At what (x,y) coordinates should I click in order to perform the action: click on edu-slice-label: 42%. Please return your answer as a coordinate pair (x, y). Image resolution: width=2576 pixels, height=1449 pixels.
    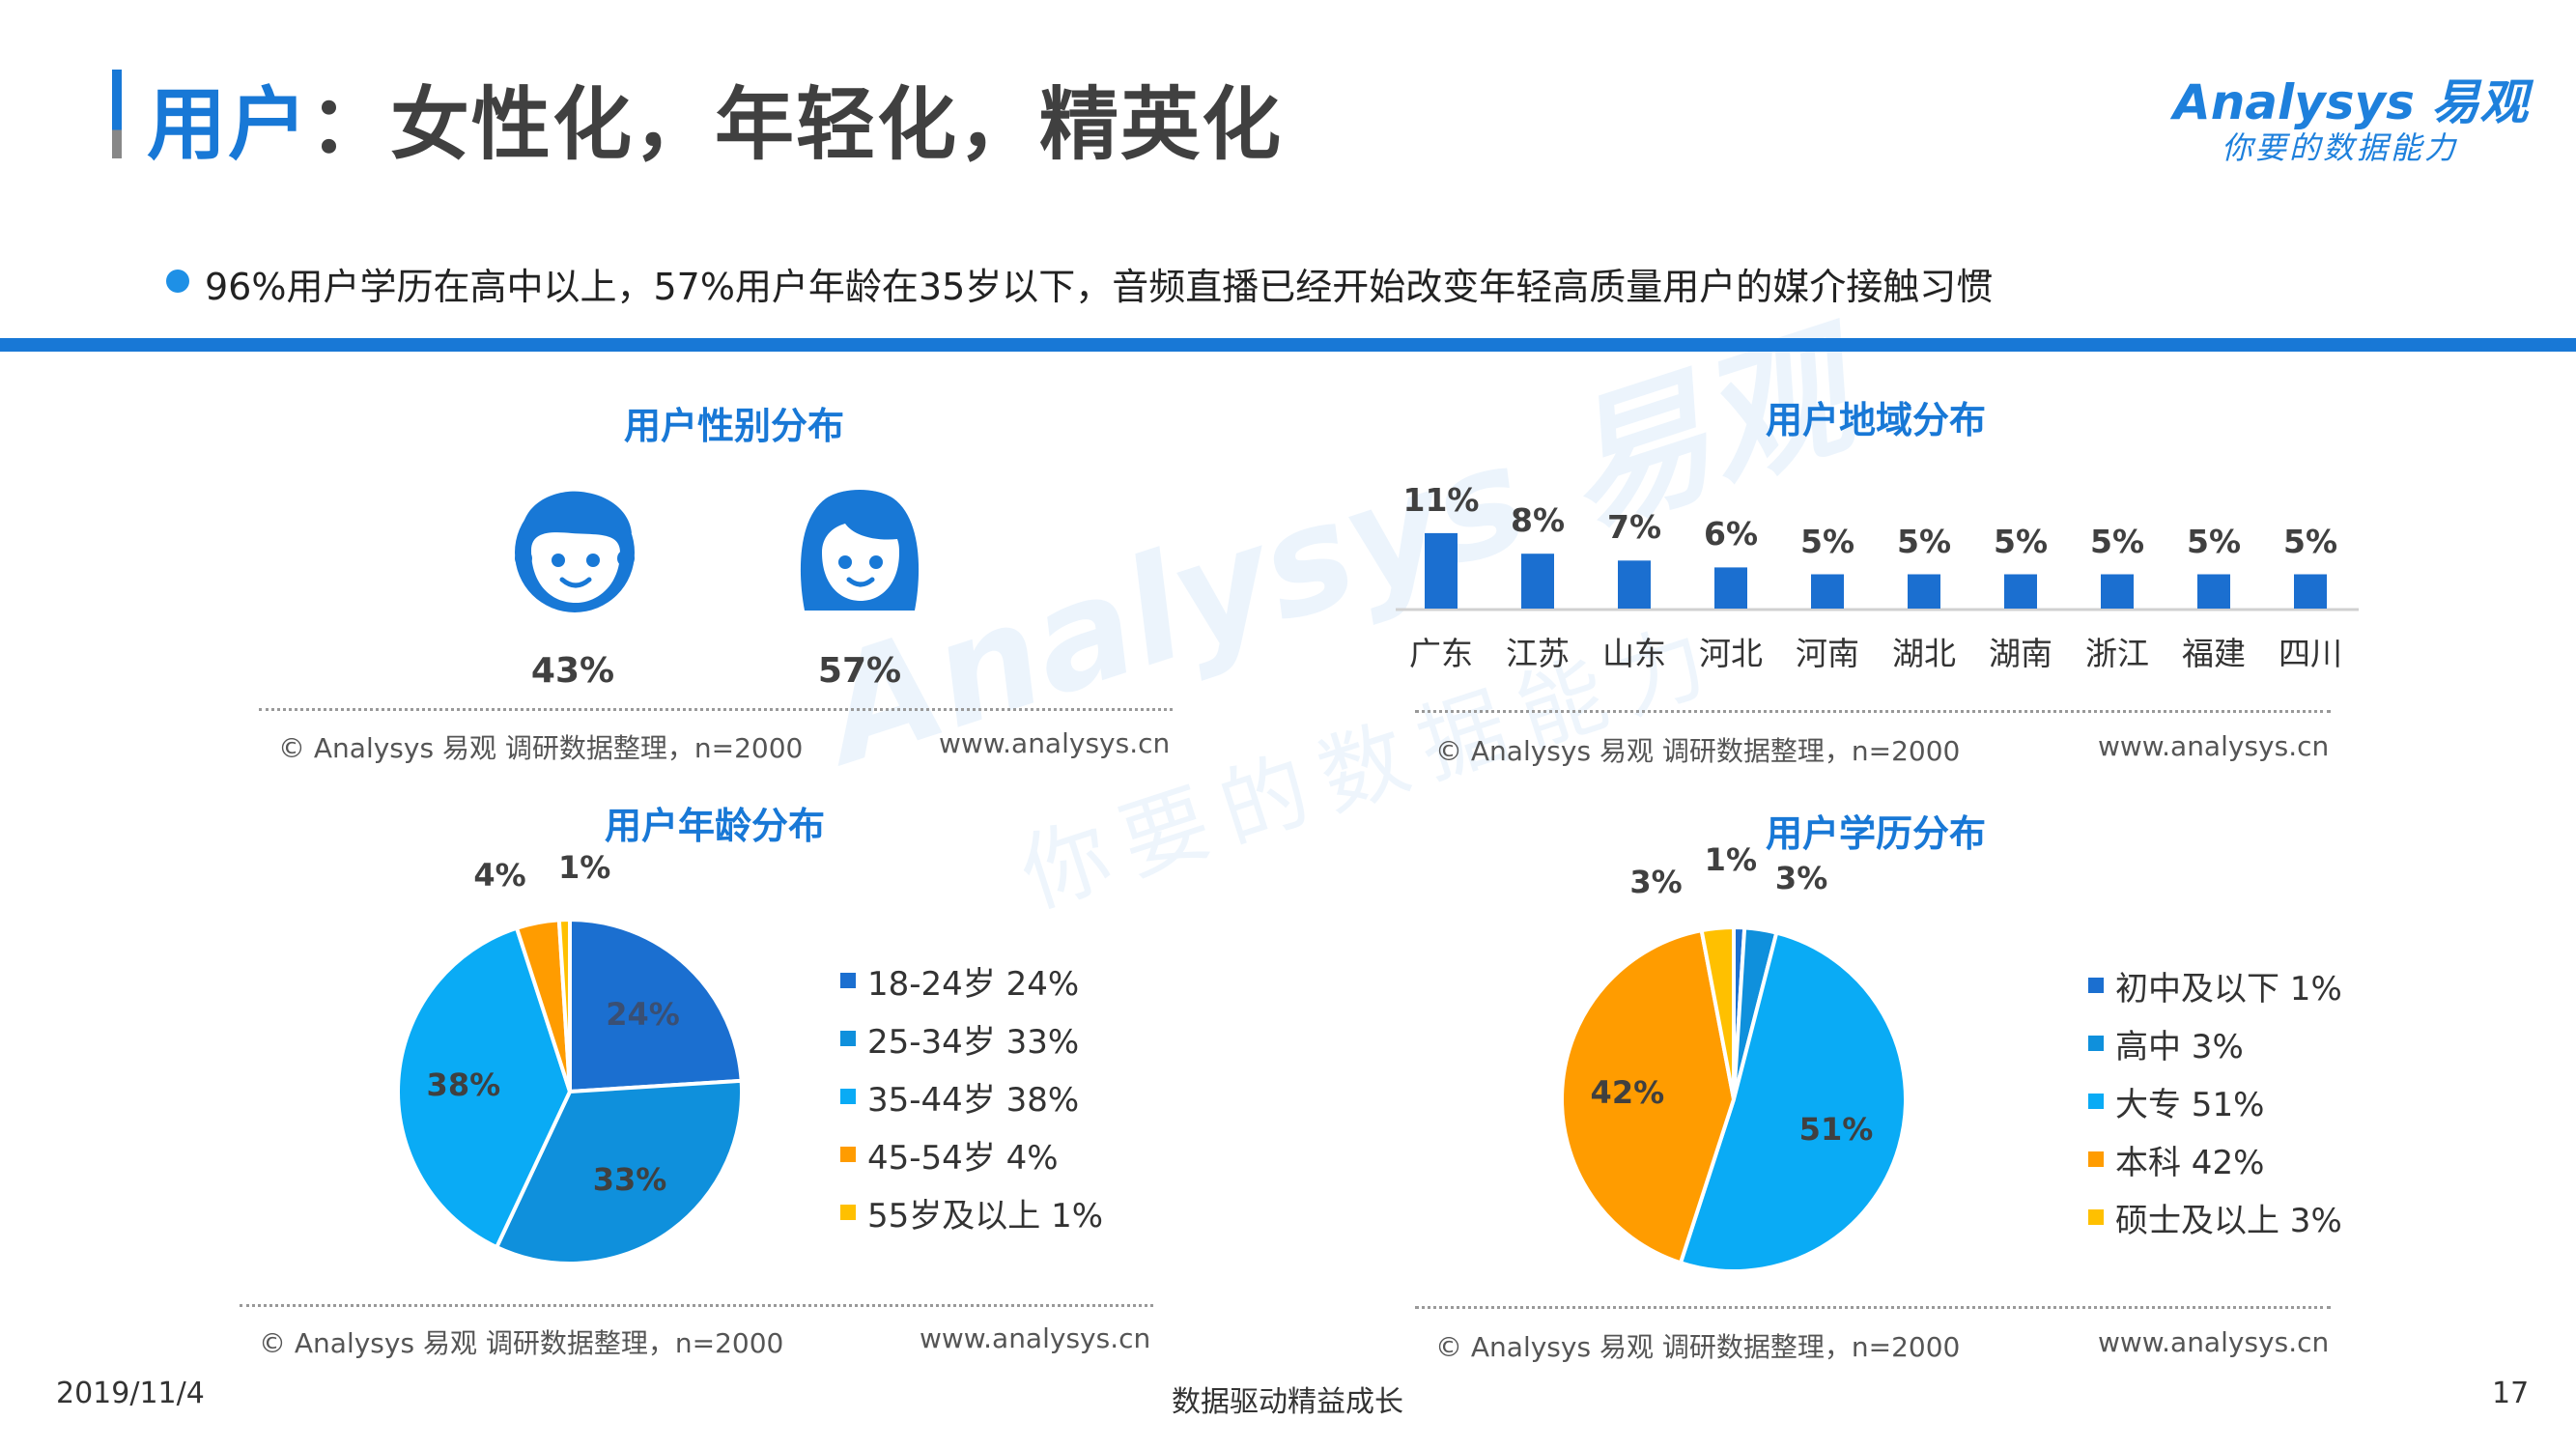
    Looking at the image, I should click on (1627, 1093).